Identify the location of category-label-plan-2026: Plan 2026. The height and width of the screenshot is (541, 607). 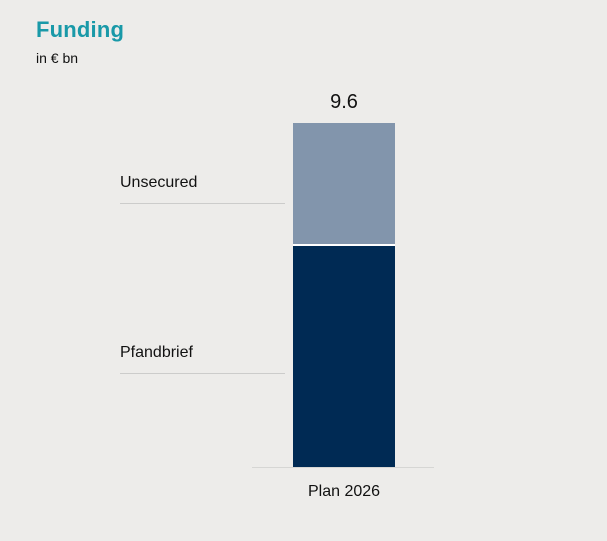
(344, 491).